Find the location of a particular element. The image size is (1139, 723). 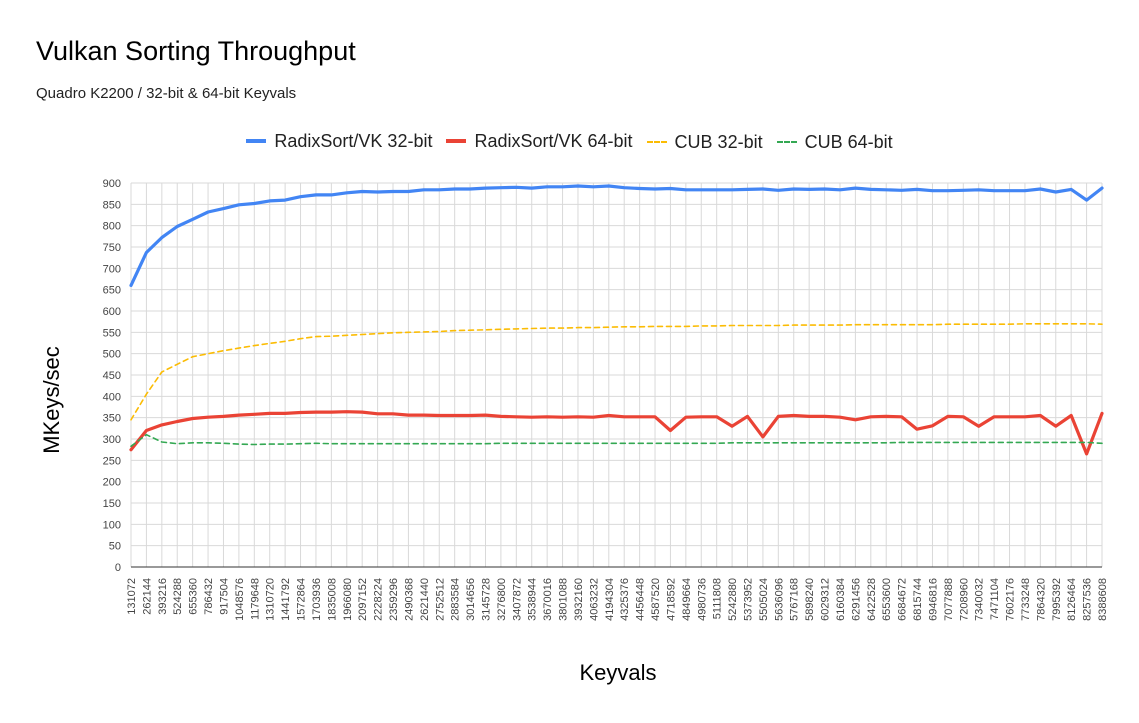

y-tick-label: 350 is located at coordinates (112, 419).